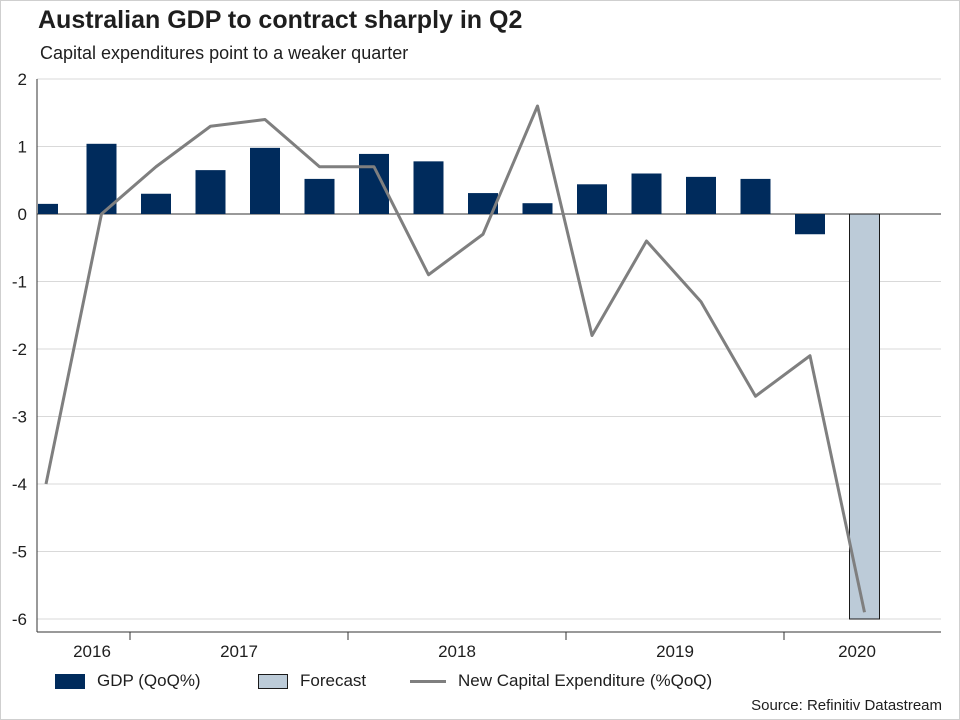 The image size is (960, 720). I want to click on x-year-label: 2017, so click(239, 651).